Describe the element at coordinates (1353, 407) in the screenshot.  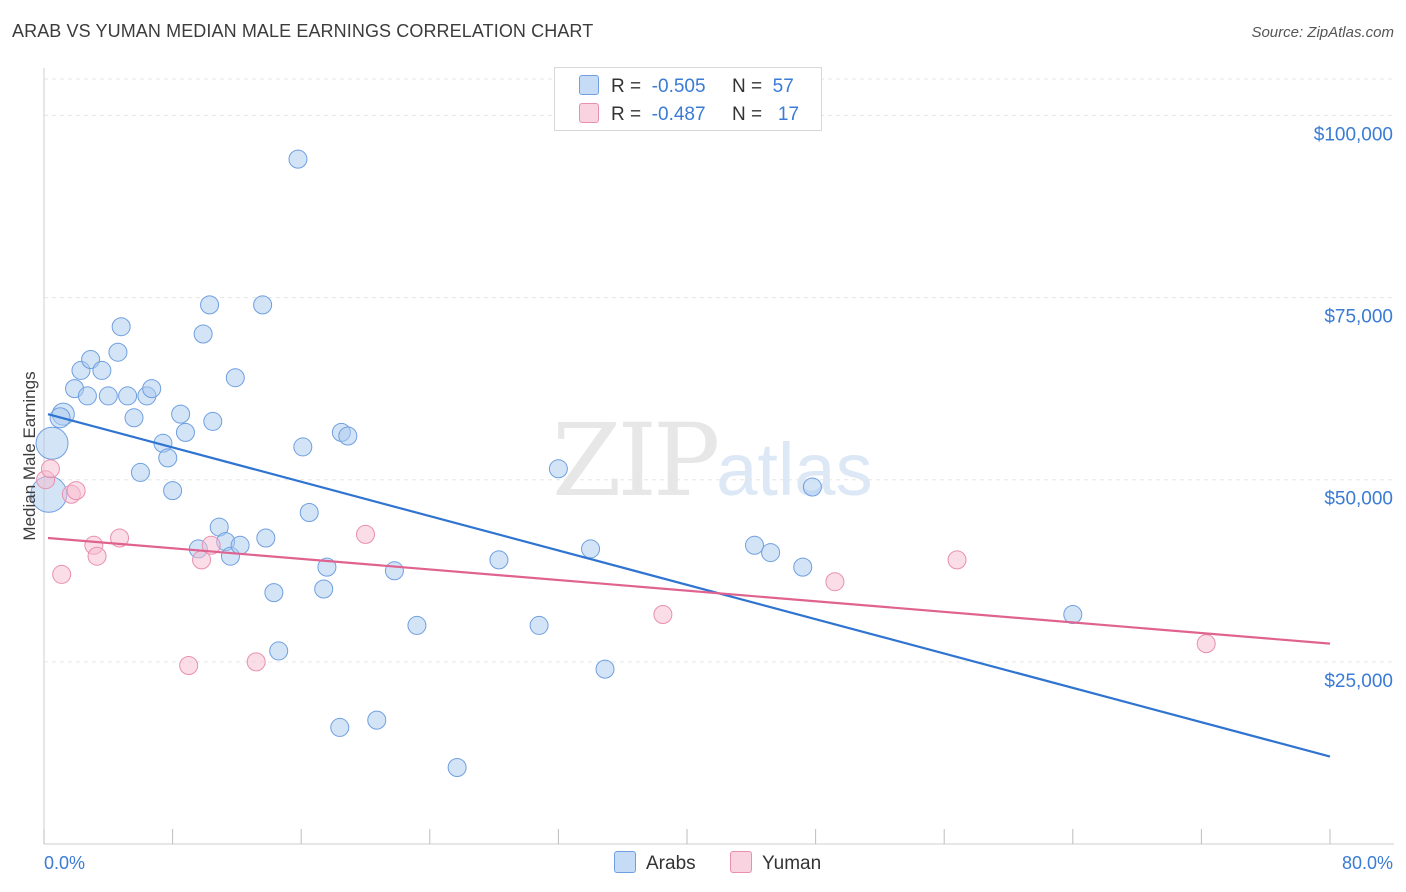
I see `y-tick-labels: $25,000 $50,000 $75,000 $100,000` at that location.